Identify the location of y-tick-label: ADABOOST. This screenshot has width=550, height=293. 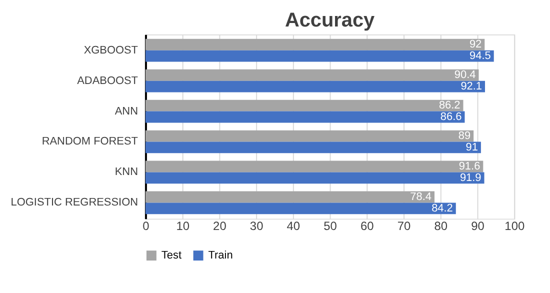
(107, 80).